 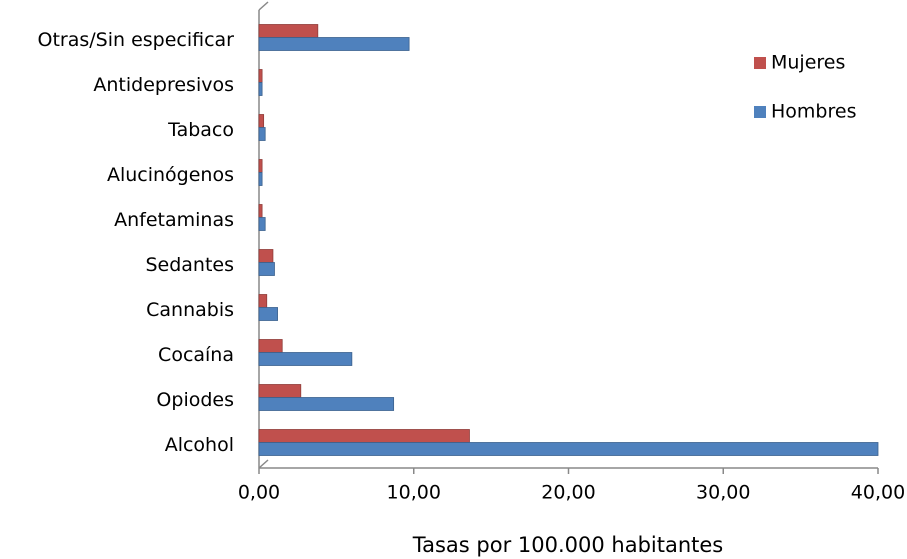 I want to click on y-tick-label: Cocaína, so click(x=196, y=355).